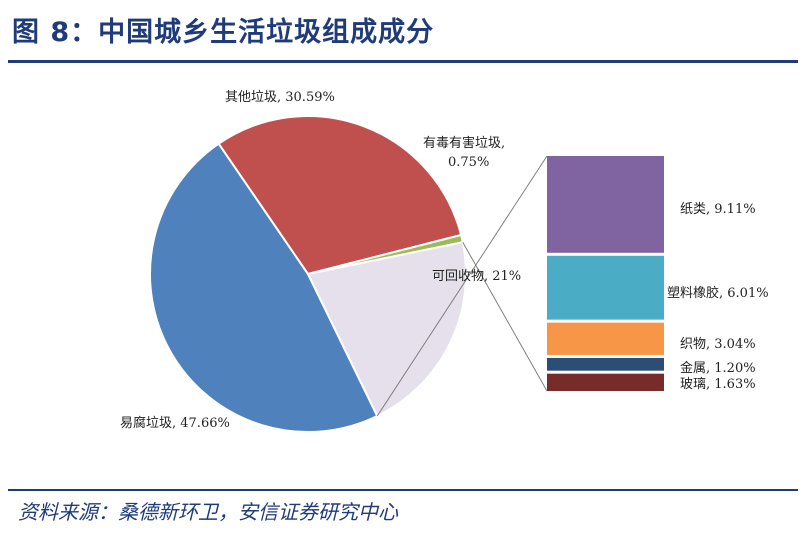 The image size is (806, 546). I want to click on bar-label-textile: 织物, 3.04%, so click(718, 344).